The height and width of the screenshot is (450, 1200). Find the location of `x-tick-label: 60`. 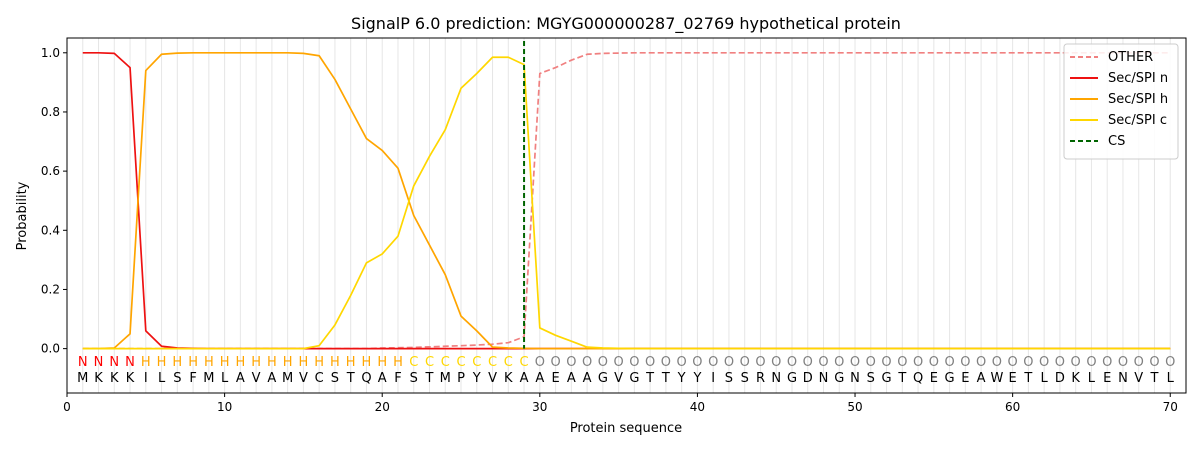

x-tick-label: 60 is located at coordinates (1012, 407).